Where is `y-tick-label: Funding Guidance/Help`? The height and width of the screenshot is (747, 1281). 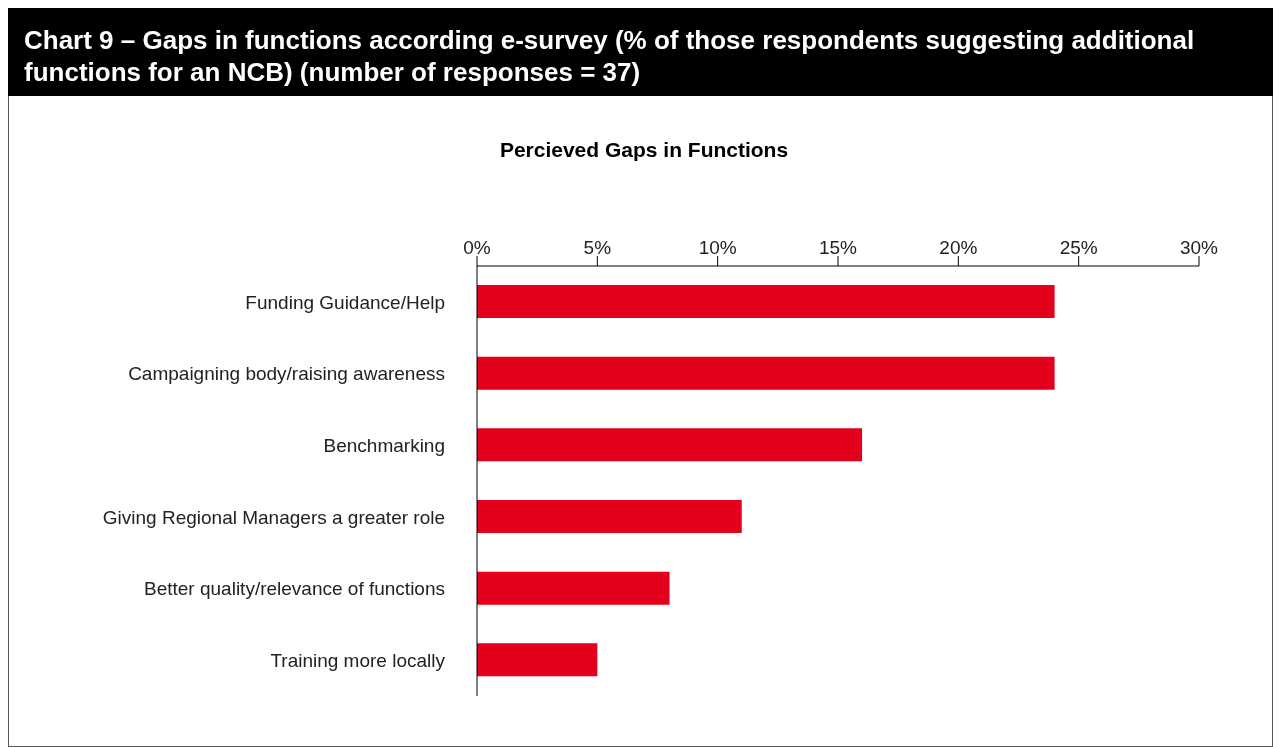 y-tick-label: Funding Guidance/Help is located at coordinates (345, 302).